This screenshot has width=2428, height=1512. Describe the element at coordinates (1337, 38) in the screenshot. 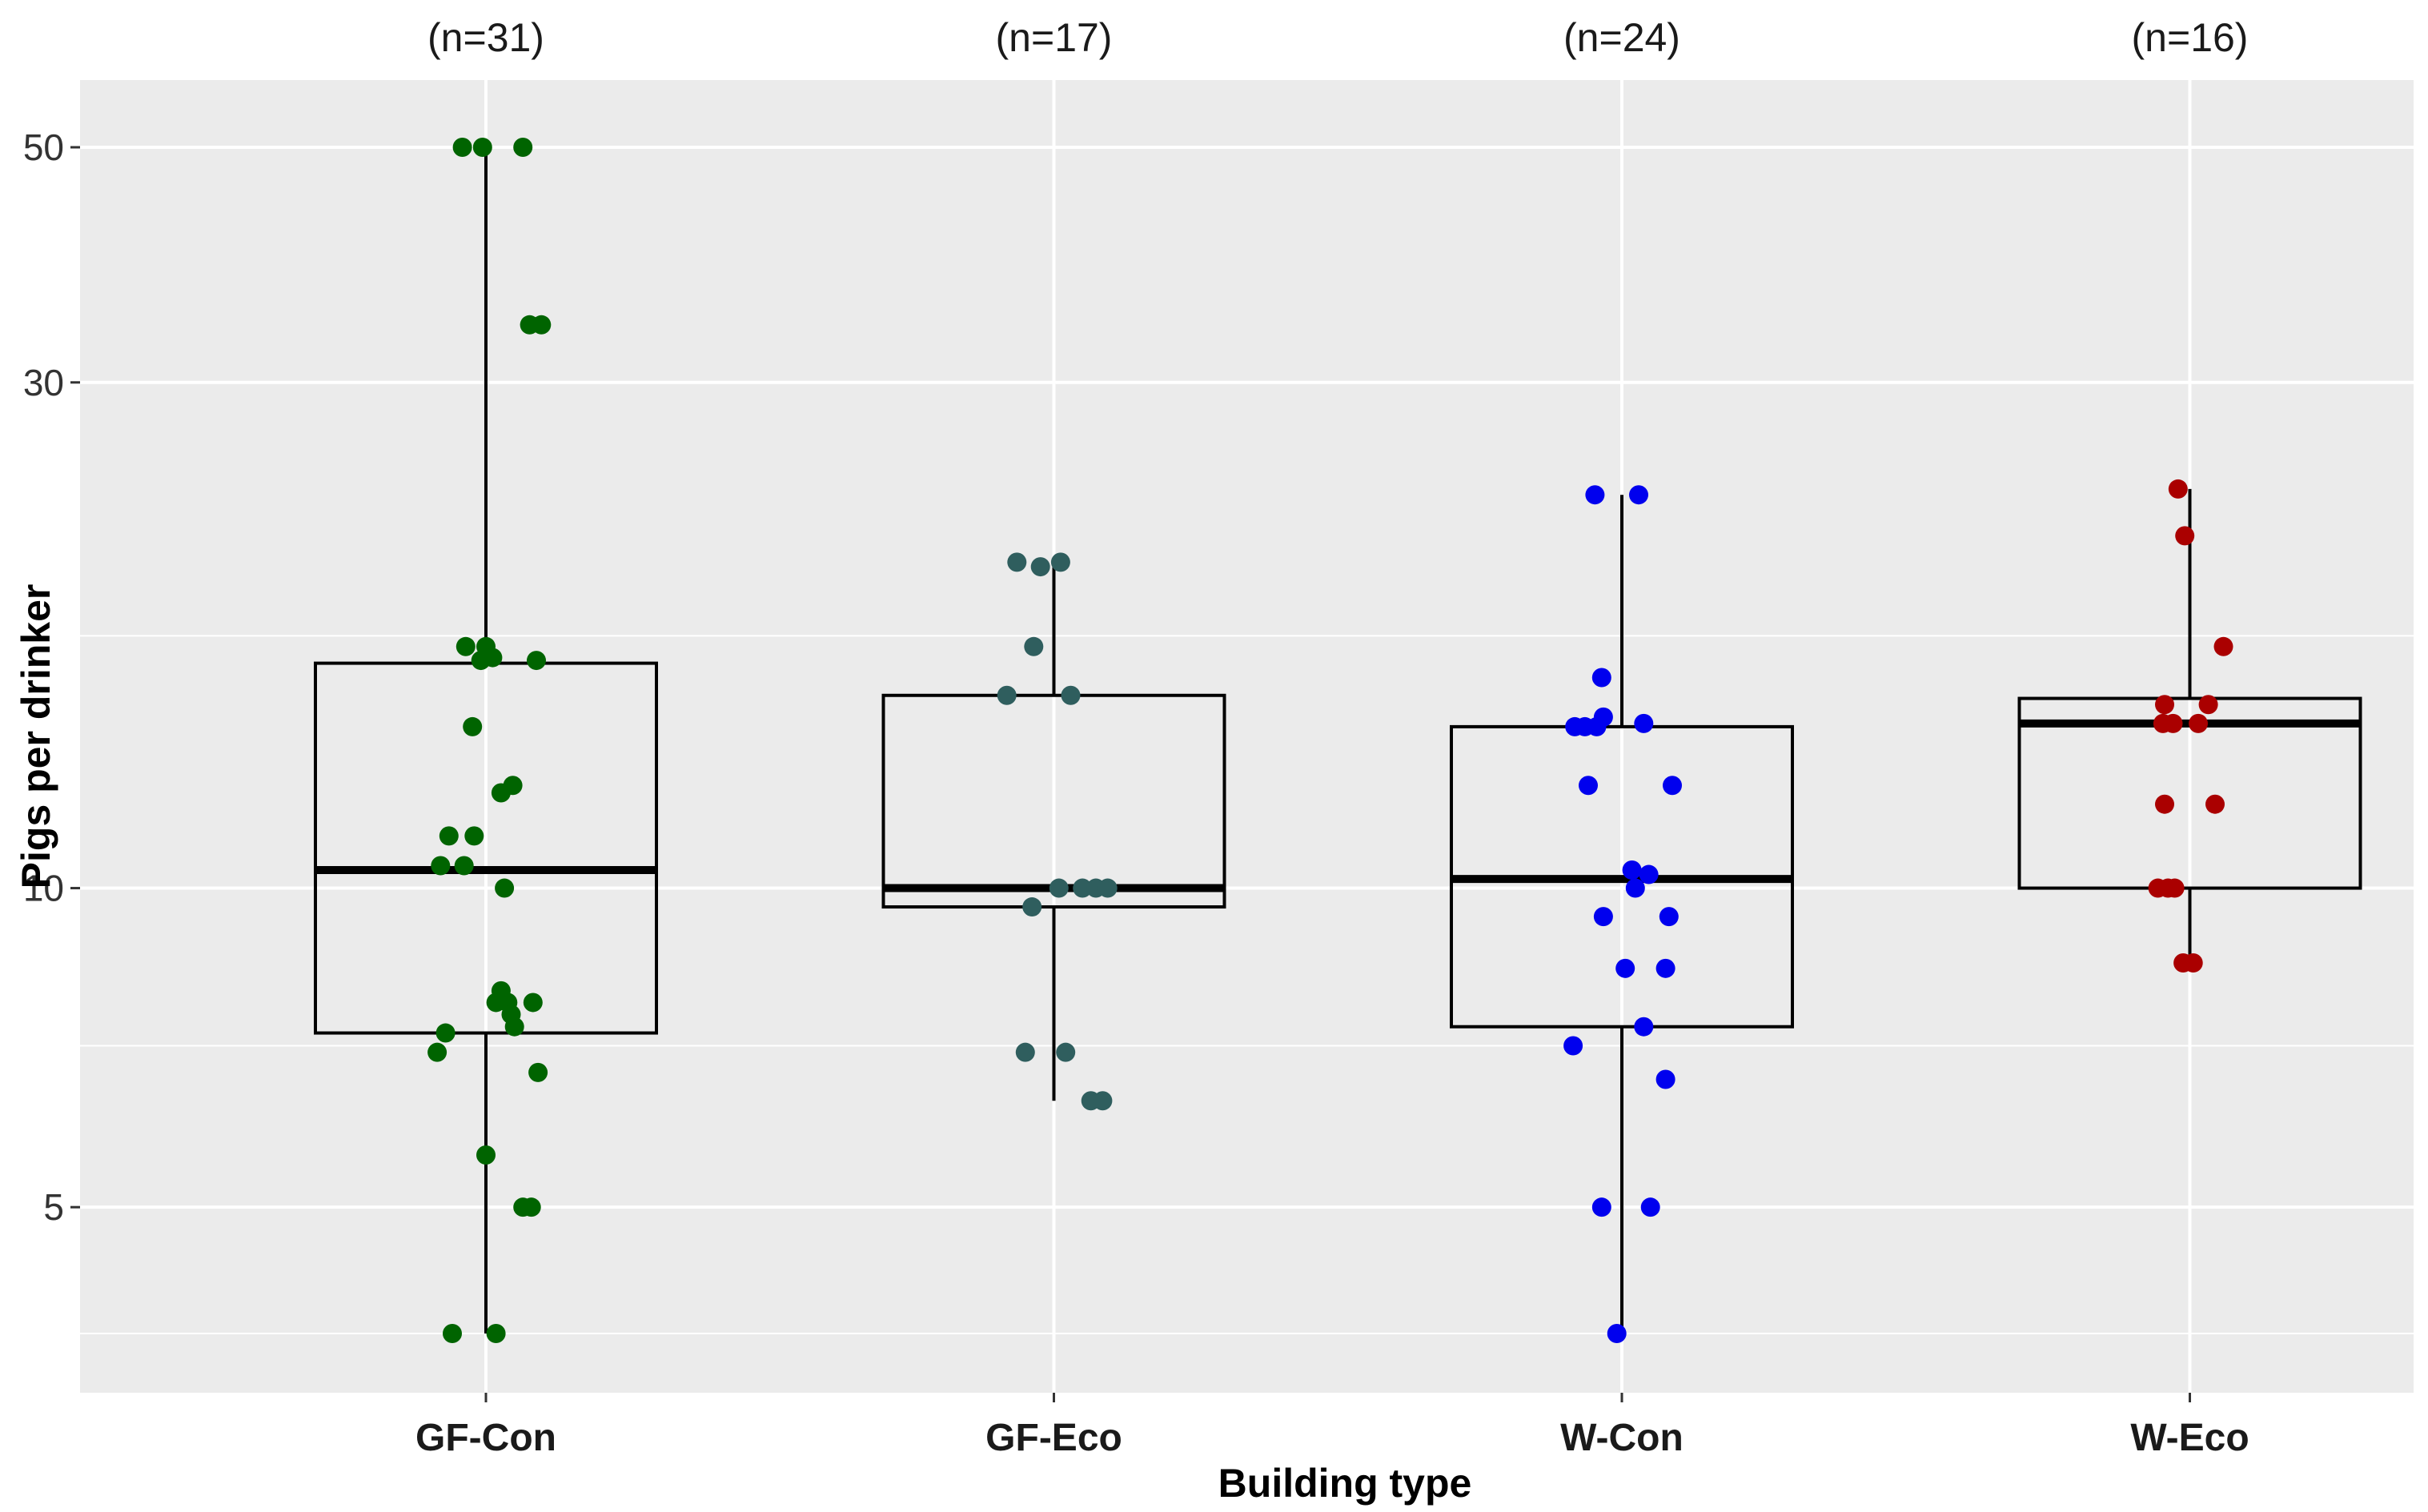

I see `sample-size-labels: (n=31) (n=17) (n=24) (n=16)` at that location.